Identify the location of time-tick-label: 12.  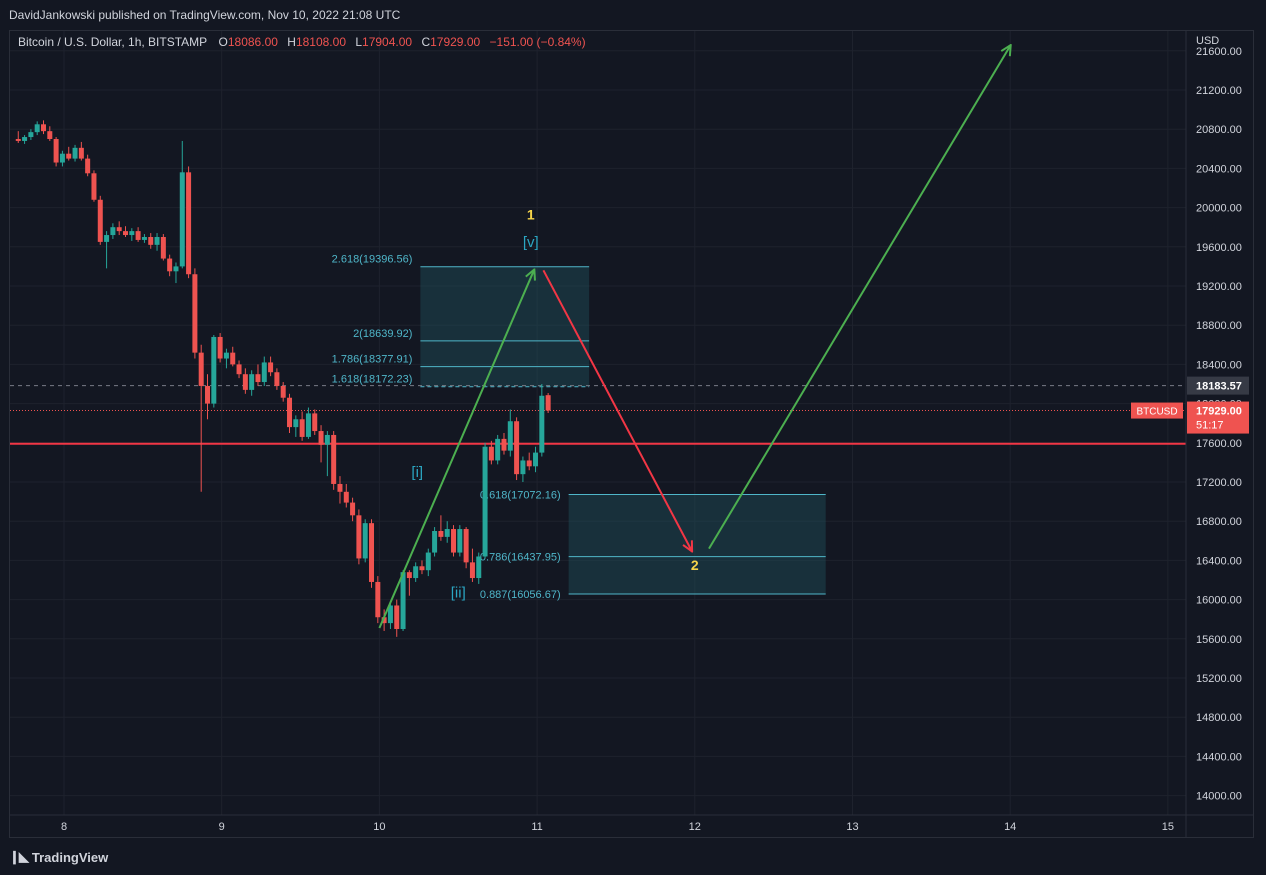
(695, 827).